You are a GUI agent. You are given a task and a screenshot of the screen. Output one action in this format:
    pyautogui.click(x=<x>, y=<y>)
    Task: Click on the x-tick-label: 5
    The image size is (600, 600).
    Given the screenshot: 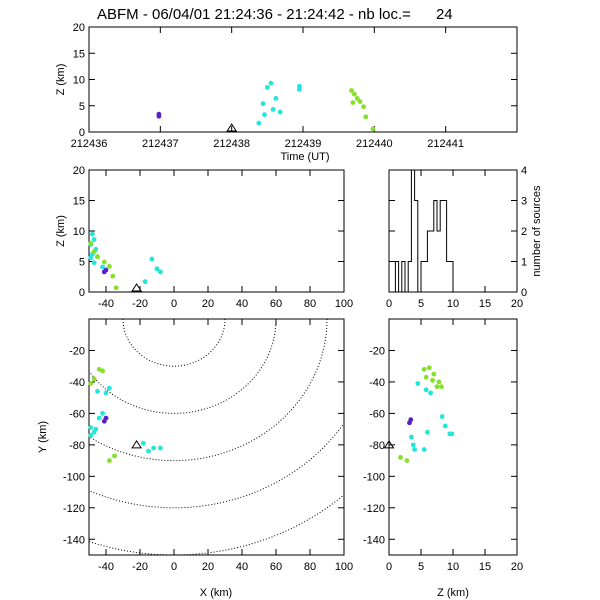 What is the action you would take?
    pyautogui.click(x=421, y=304)
    